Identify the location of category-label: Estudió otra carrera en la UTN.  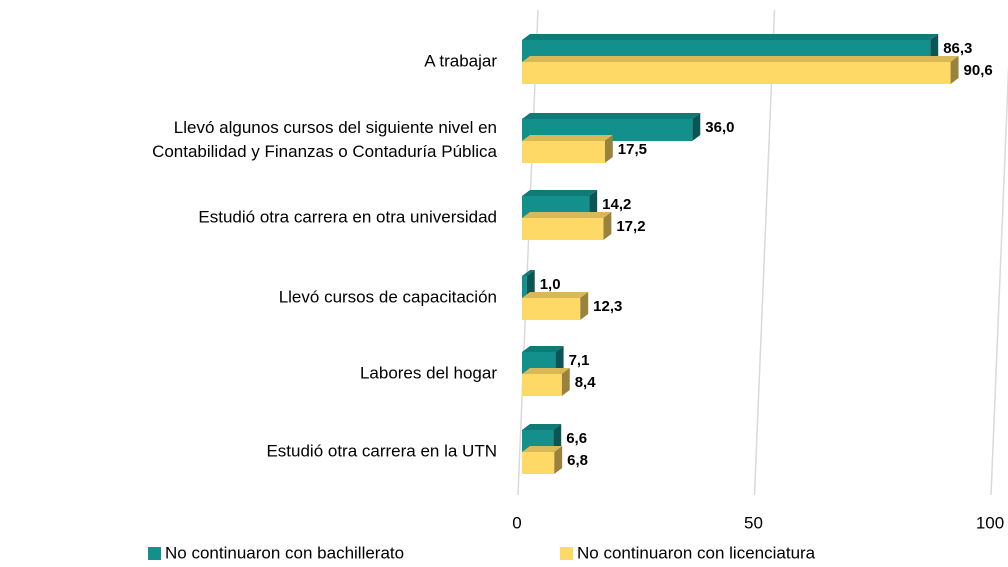
(381, 450).